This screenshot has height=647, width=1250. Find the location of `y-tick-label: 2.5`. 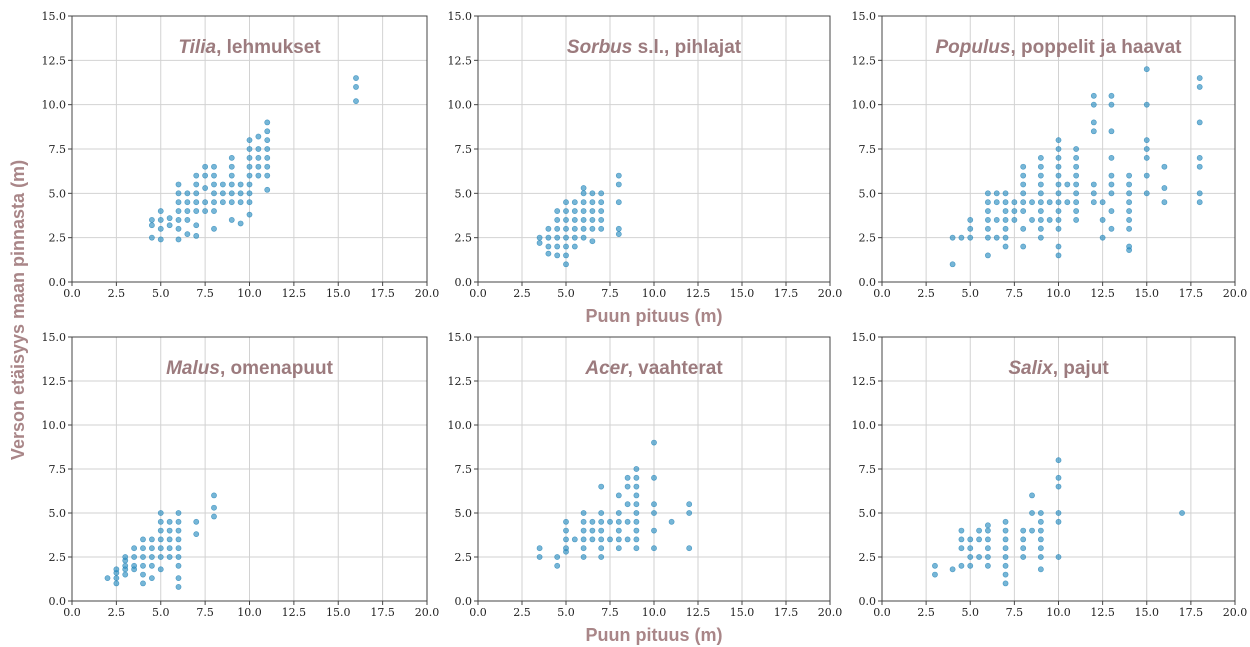

y-tick-label: 2.5 is located at coordinates (868, 557).